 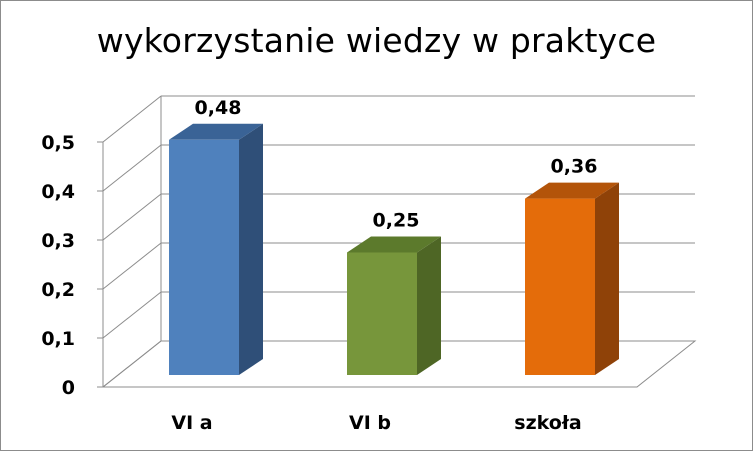 I want to click on data-label: 0,48, so click(x=218, y=108).